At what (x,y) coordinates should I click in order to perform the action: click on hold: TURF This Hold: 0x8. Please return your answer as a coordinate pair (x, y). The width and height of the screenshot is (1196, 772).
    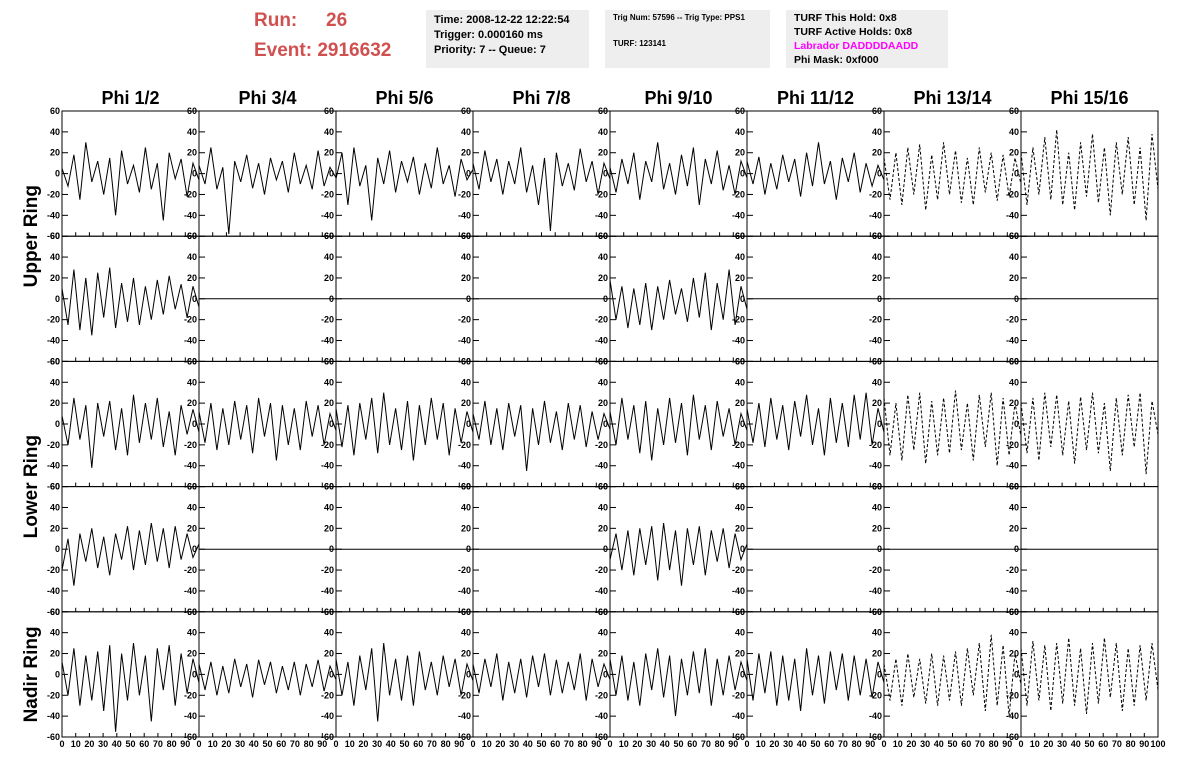
    Looking at the image, I should click on (845, 18).